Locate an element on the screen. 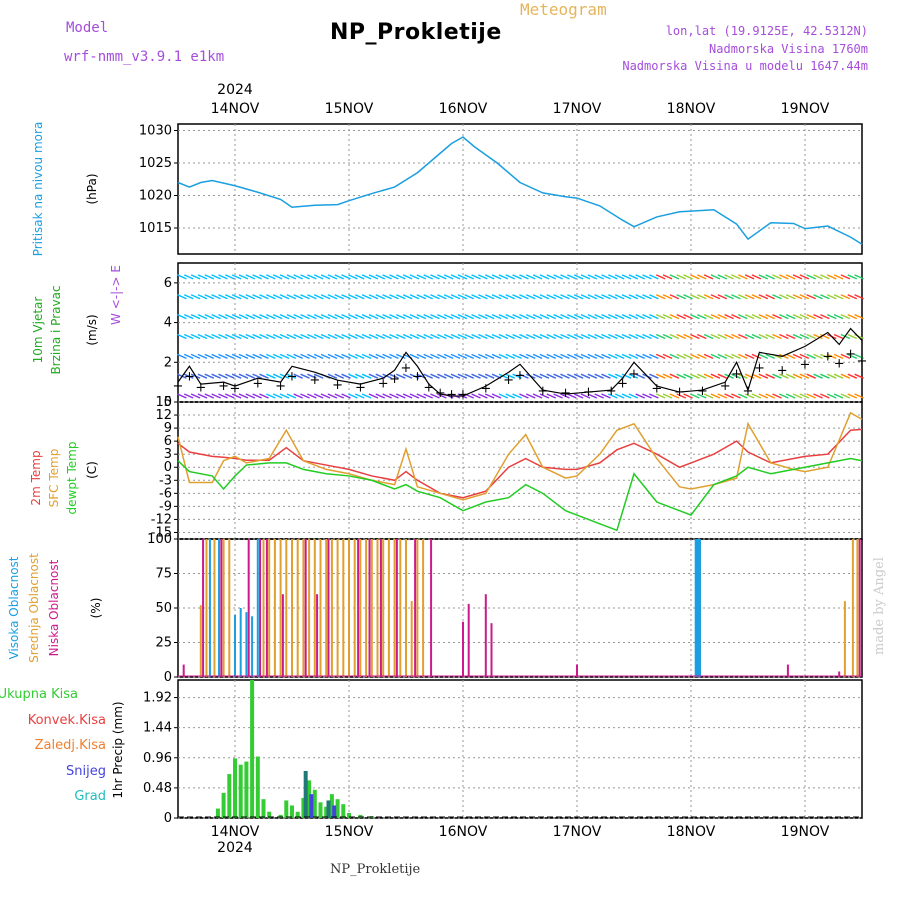 Image resolution: width=900 pixels, height=900 pixels. subtitle: Meteogram is located at coordinates (563, 9).